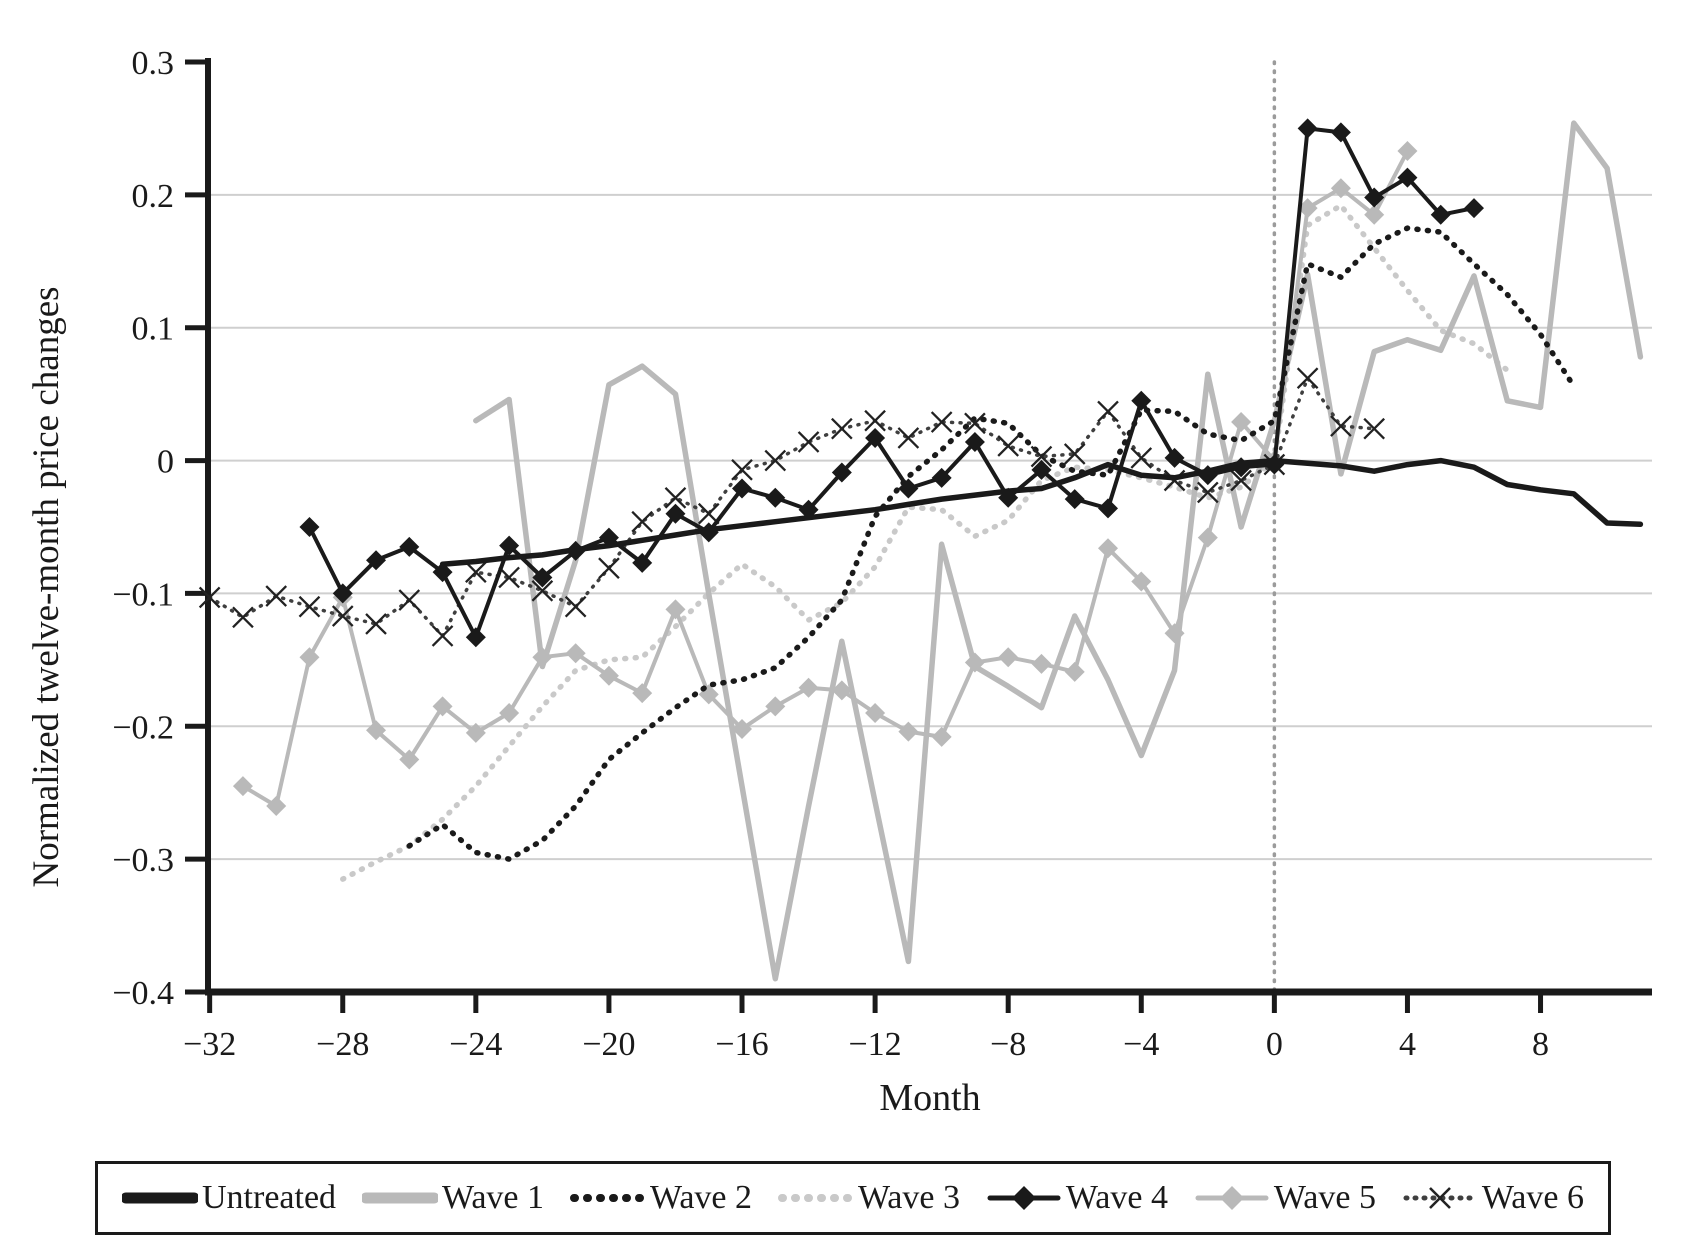 The width and height of the screenshot is (1698, 1260). I want to click on x-tick-label: −16, so click(741, 1044).